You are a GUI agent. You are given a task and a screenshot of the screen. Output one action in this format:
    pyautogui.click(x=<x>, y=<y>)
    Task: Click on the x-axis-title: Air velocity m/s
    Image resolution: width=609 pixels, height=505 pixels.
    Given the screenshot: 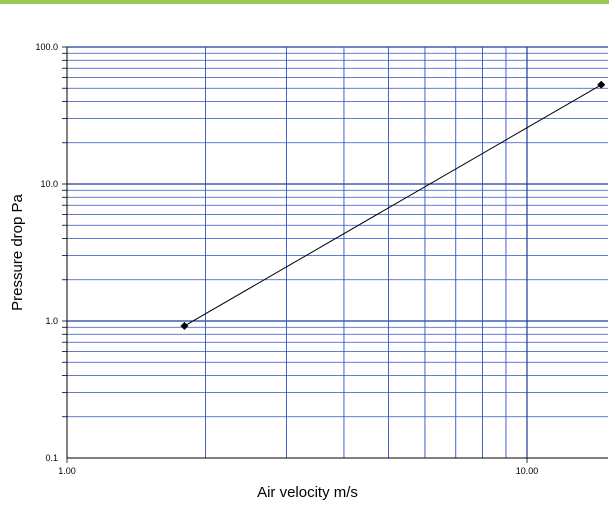 What is the action you would take?
    pyautogui.click(x=307, y=492)
    